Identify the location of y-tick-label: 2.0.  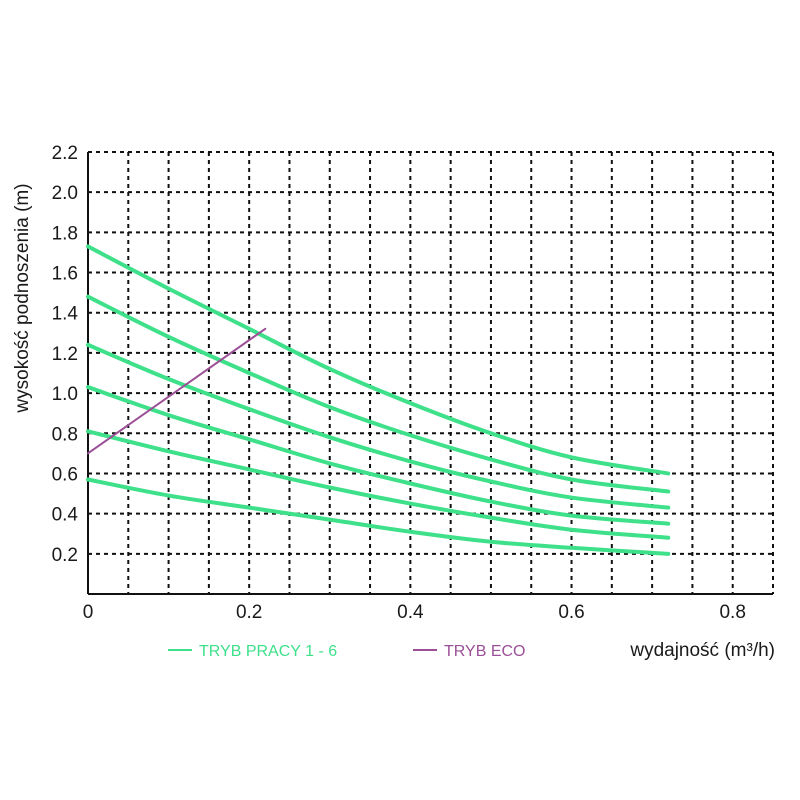
(65, 193).